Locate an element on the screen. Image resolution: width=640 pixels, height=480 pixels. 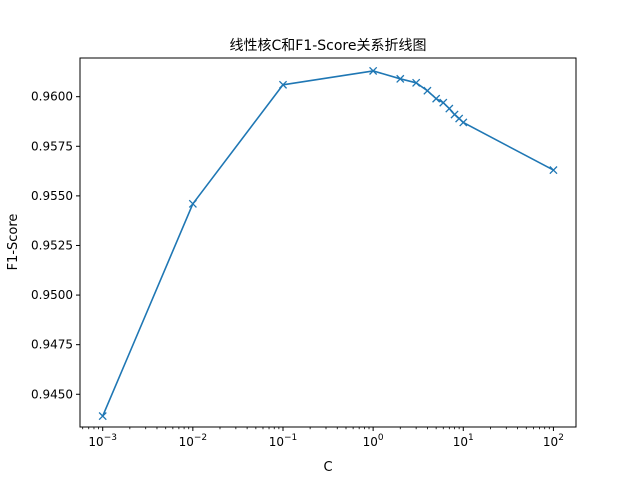
y-tick-label: 0.9600 is located at coordinates (52, 97).